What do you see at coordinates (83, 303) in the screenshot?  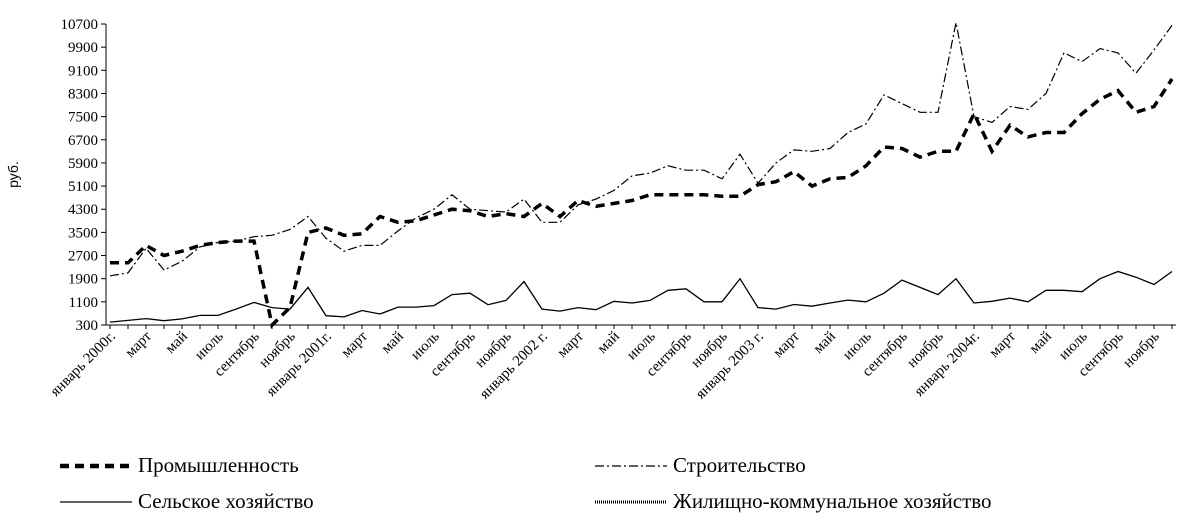 I see `y-tick-label: 1100` at bounding box center [83, 303].